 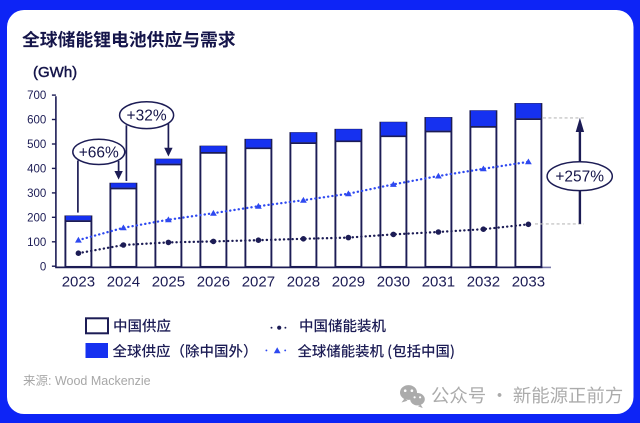 What do you see at coordinates (36, 96) in the screenshot?
I see `svg-text: 700` at bounding box center [36, 96].